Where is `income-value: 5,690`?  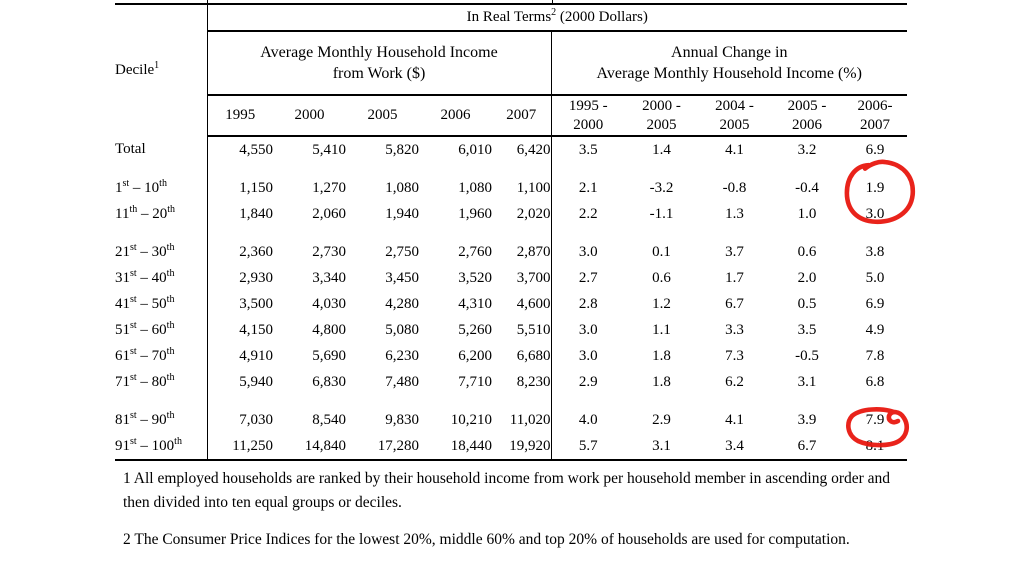
income-value: 5,690 is located at coordinates (329, 355).